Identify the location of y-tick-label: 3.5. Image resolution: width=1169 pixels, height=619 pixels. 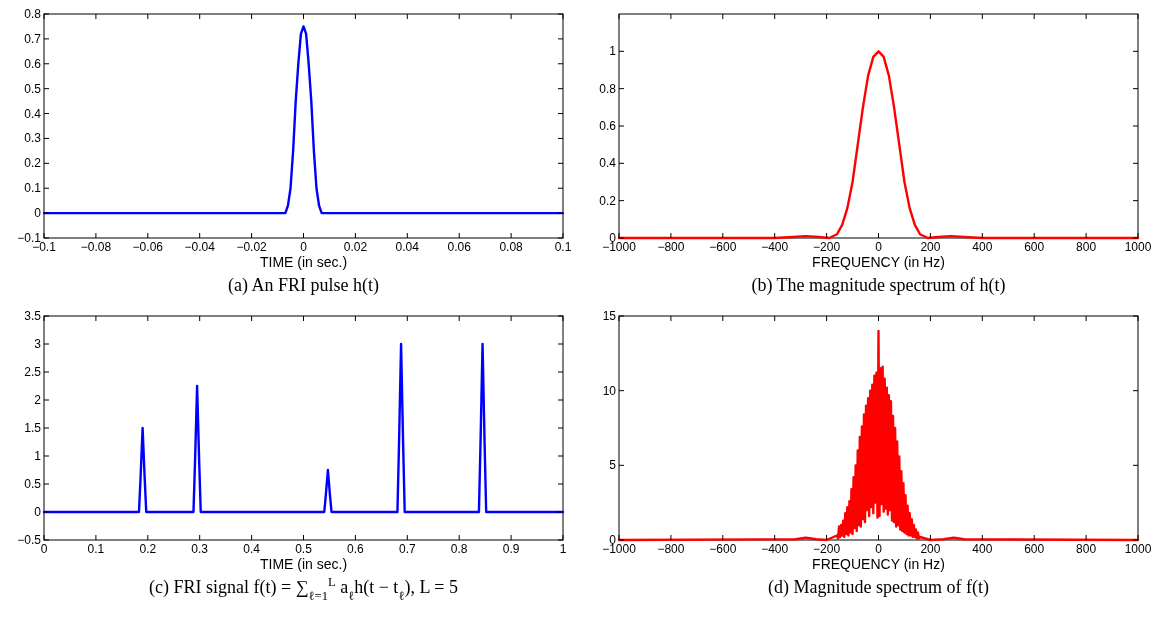
(33, 316).